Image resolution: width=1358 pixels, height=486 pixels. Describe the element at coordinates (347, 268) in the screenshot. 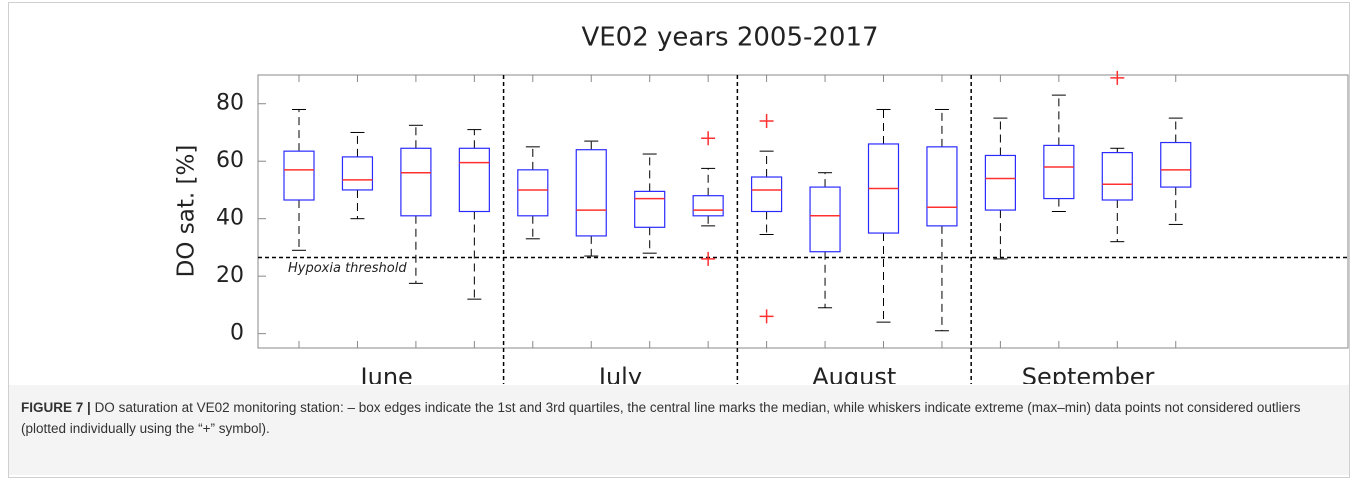

I see `threshold-label: Hypoxia threshold` at that location.